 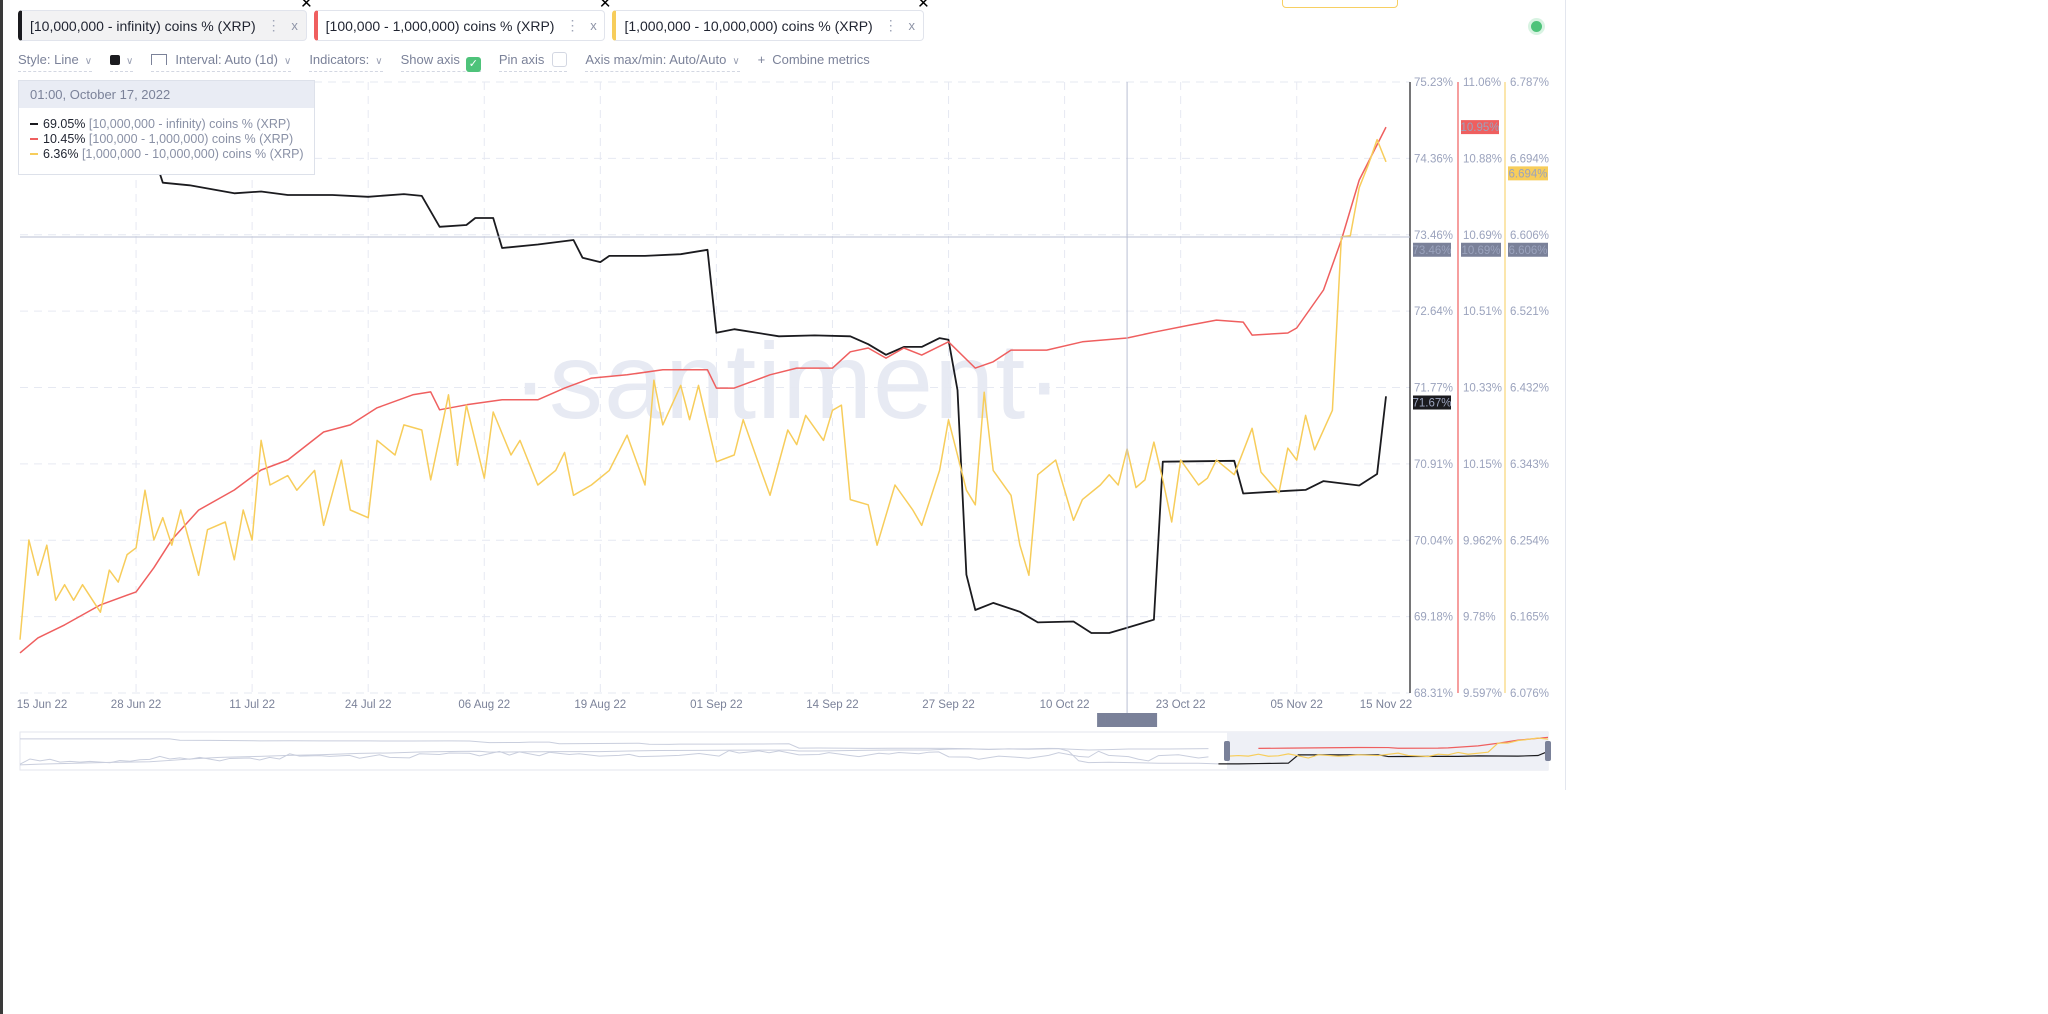 I want to click on y-tick-label: 70.04%, so click(x=1433, y=541).